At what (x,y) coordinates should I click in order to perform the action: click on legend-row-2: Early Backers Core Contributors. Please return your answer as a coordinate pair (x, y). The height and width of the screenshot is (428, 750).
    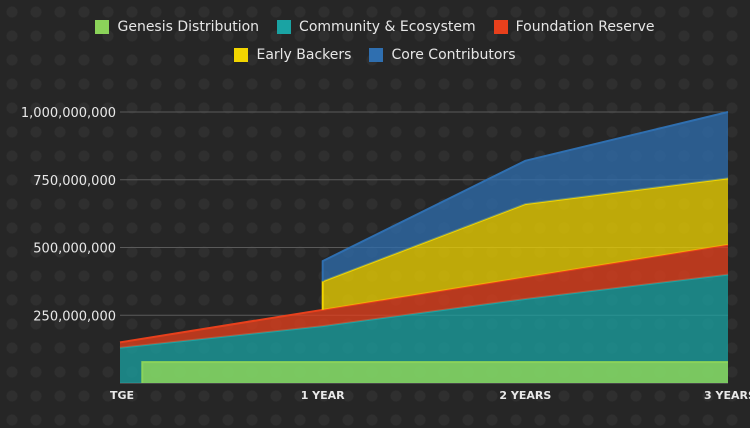
    Looking at the image, I should click on (375, 55).